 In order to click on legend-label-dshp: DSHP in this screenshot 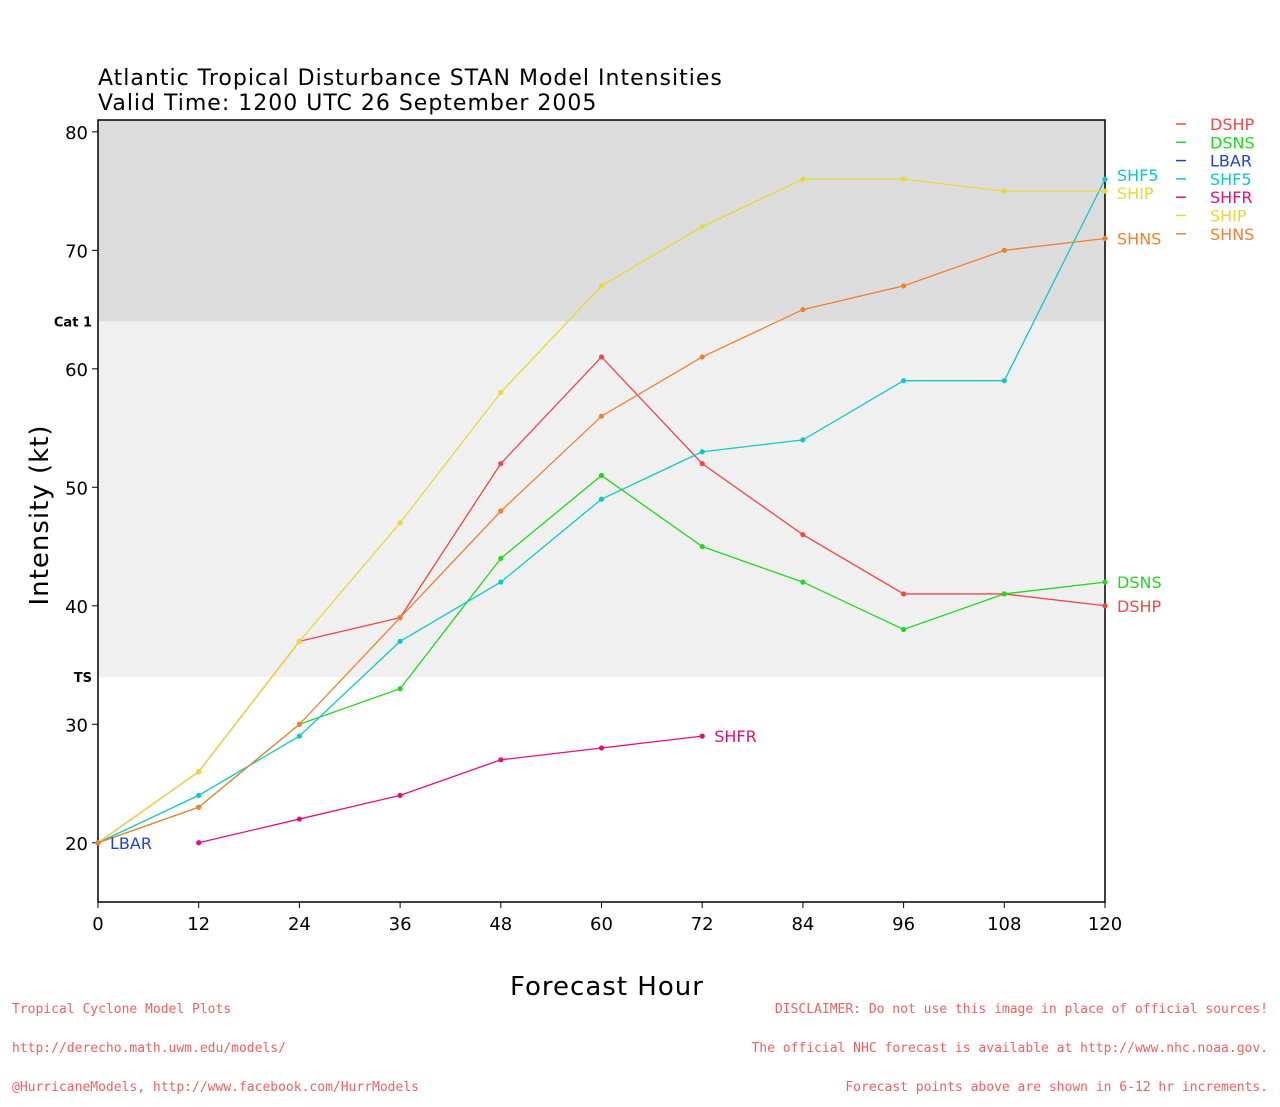, I will do `click(1232, 124)`.